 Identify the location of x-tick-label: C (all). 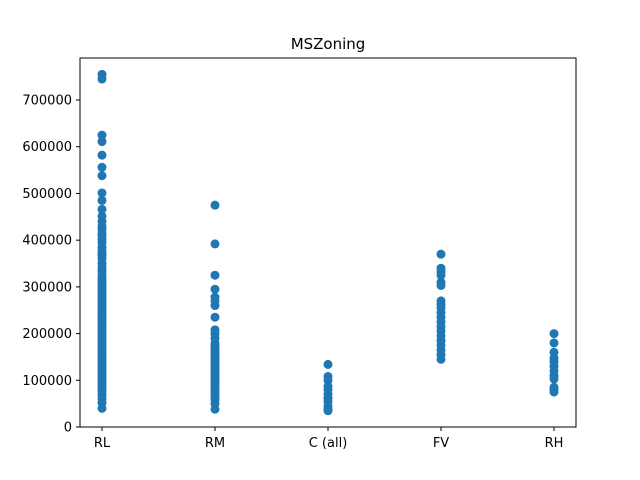
(328, 443).